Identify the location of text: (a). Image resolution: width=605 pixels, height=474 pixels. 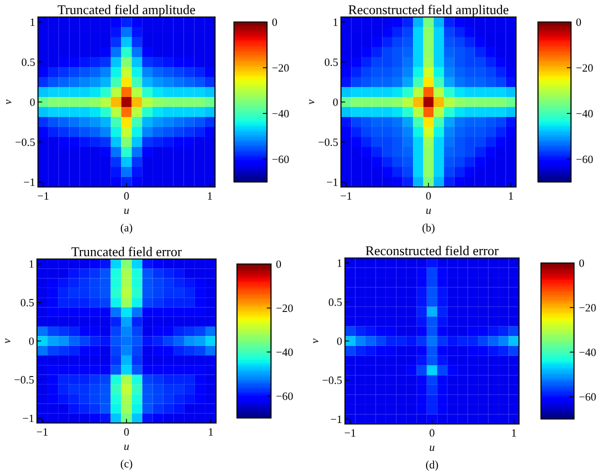
(126, 229).